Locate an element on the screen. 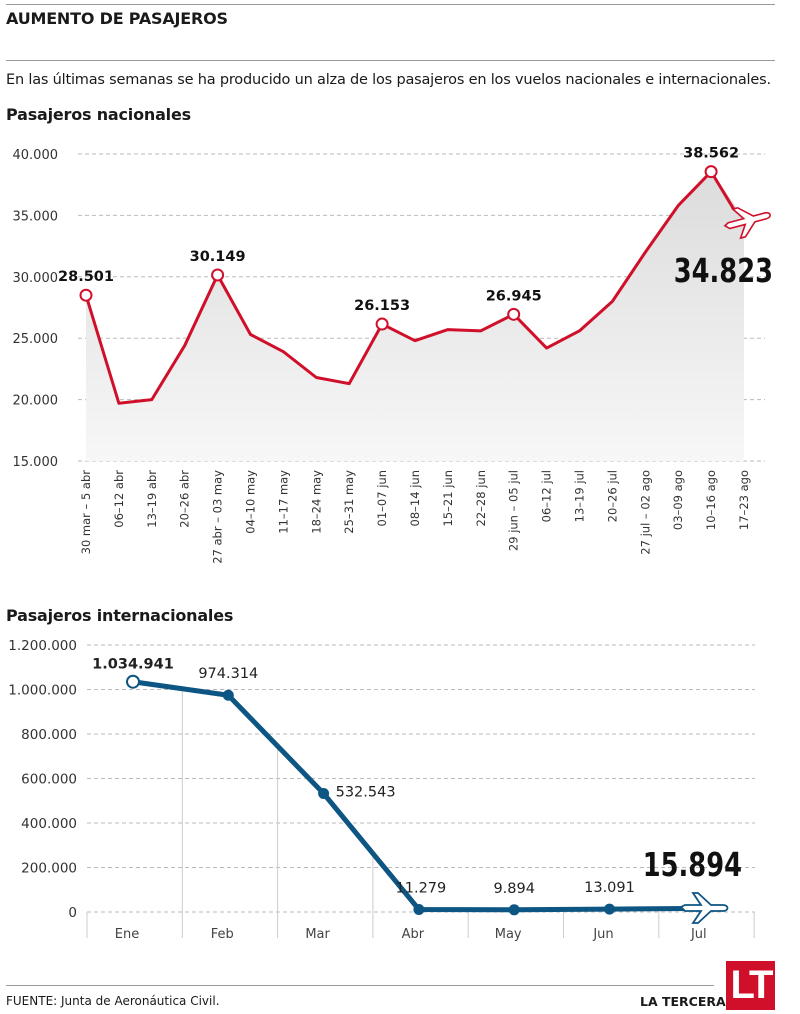 The height and width of the screenshot is (1014, 800). la-tercera-logo: LT is located at coordinates (750, 985).